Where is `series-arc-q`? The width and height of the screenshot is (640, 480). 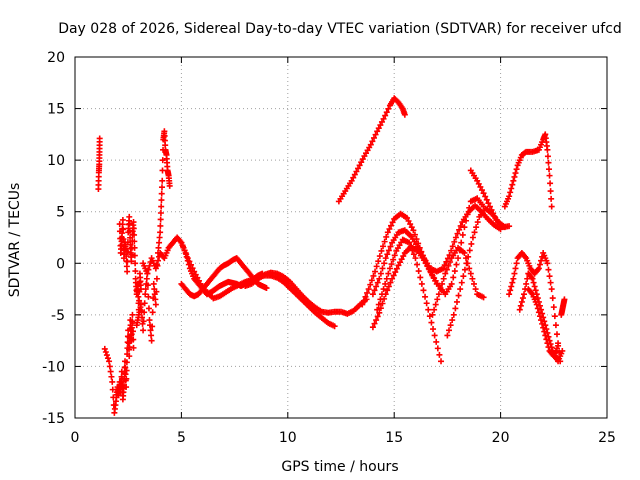
series-arc-q is located at coordinates (528, 170).